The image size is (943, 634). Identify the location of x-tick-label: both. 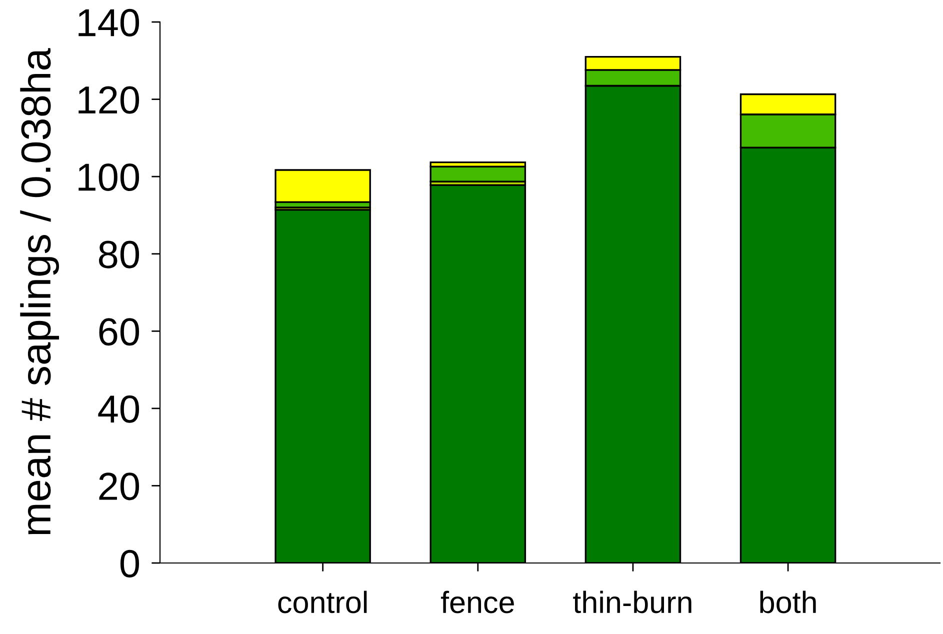
(788, 602).